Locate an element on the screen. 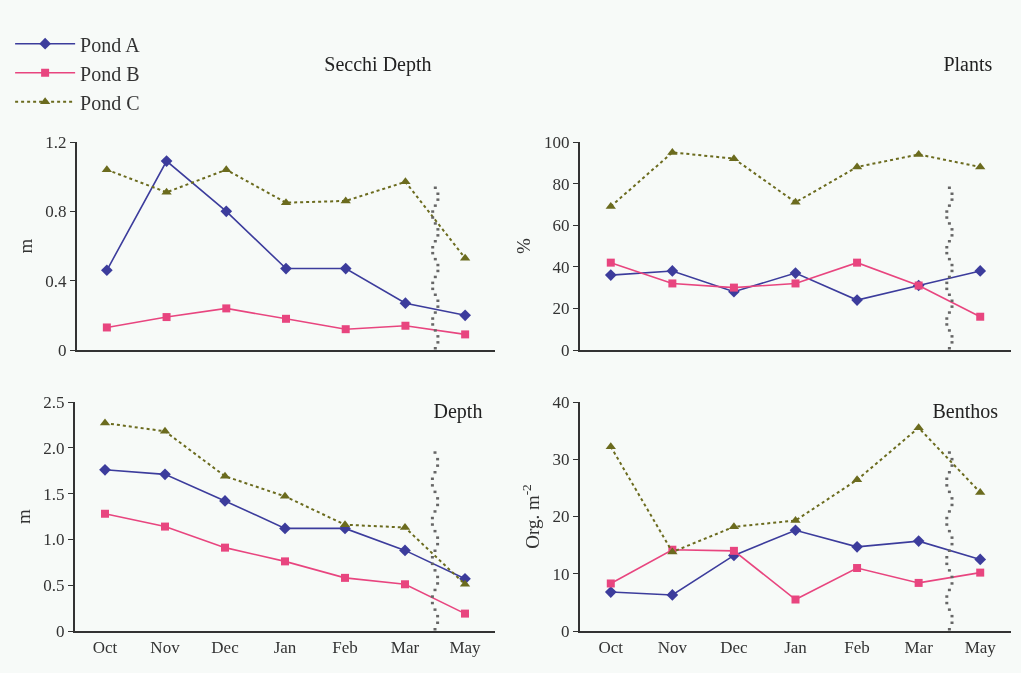  chart-title: Secchi Depth is located at coordinates (378, 64).